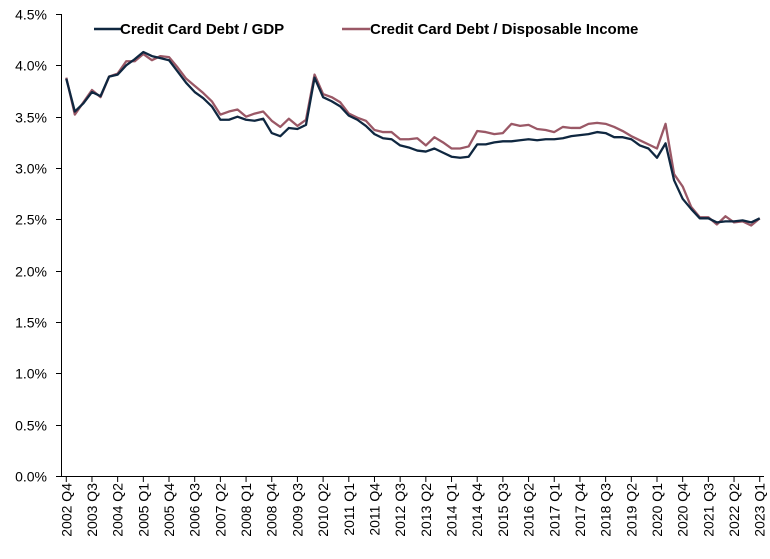 The width and height of the screenshot is (770, 559). I want to click on x-tick-label: 2013 Q2, so click(426, 510).